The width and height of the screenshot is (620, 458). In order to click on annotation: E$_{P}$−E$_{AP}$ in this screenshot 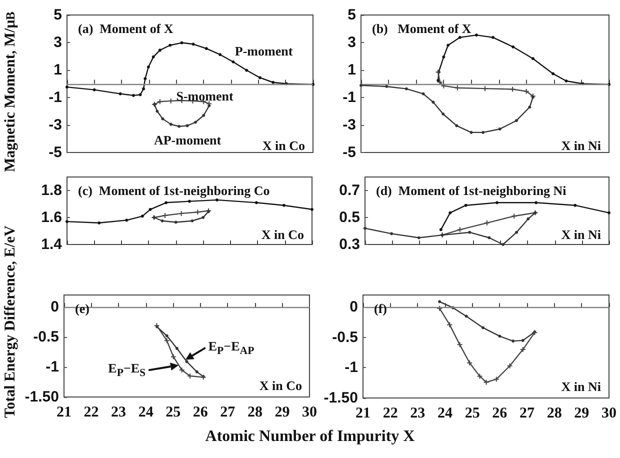, I will do `click(231, 347)`.